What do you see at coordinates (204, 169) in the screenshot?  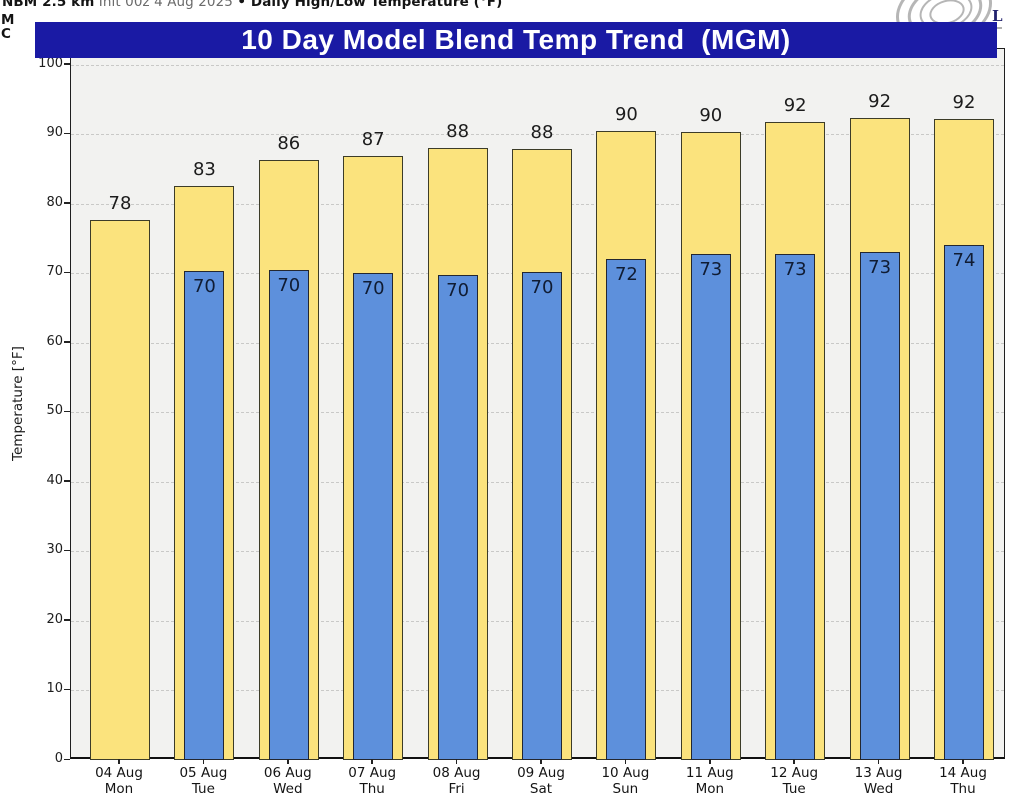 I see `high-value-label: 83` at bounding box center [204, 169].